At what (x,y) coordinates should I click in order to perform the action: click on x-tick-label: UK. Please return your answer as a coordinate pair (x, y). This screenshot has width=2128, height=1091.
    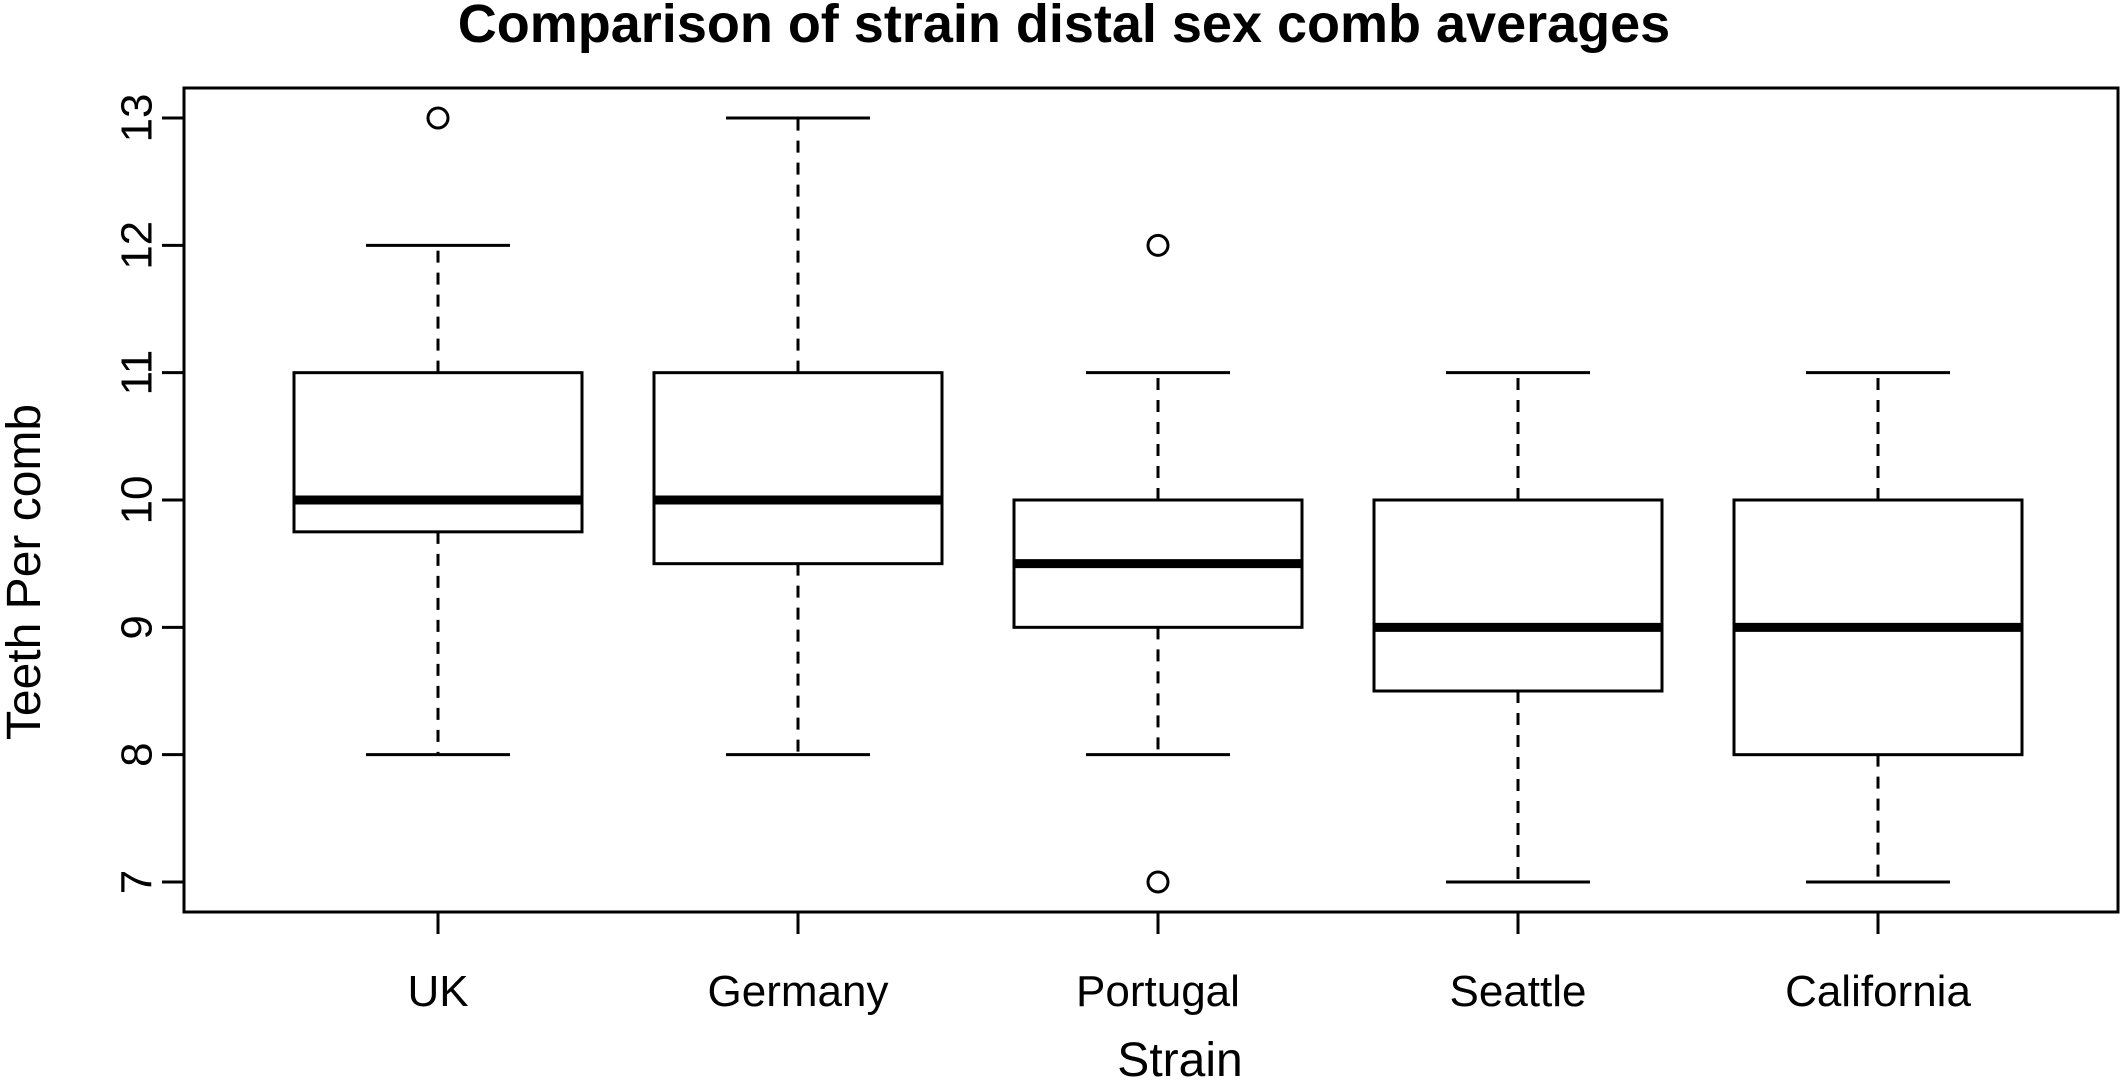
    Looking at the image, I should click on (437, 991).